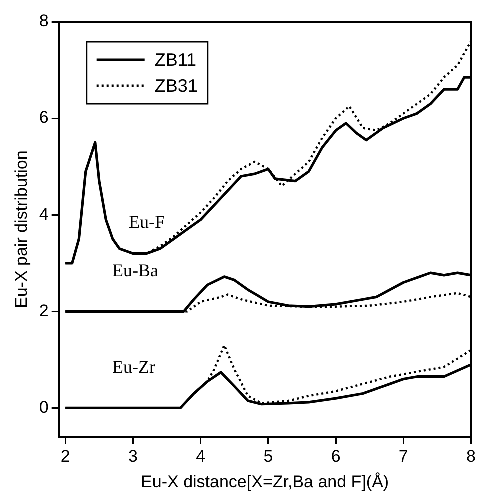  I want to click on y-tick-label: 2, so click(44, 310).